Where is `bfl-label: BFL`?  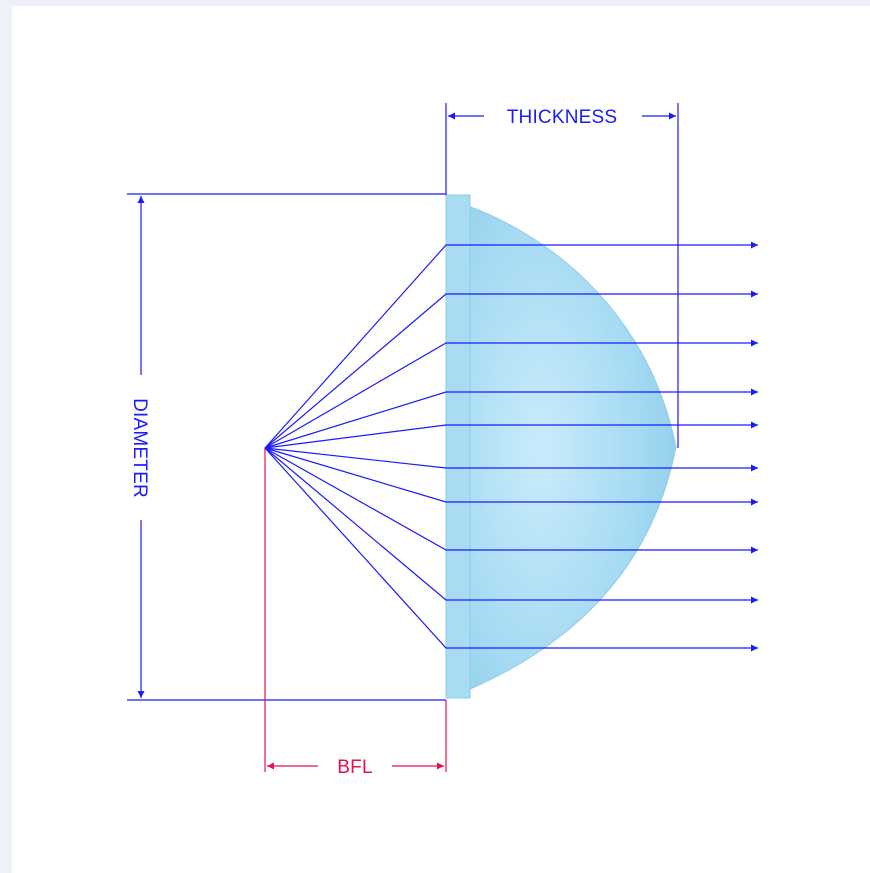
bfl-label: BFL is located at coordinates (354, 767).